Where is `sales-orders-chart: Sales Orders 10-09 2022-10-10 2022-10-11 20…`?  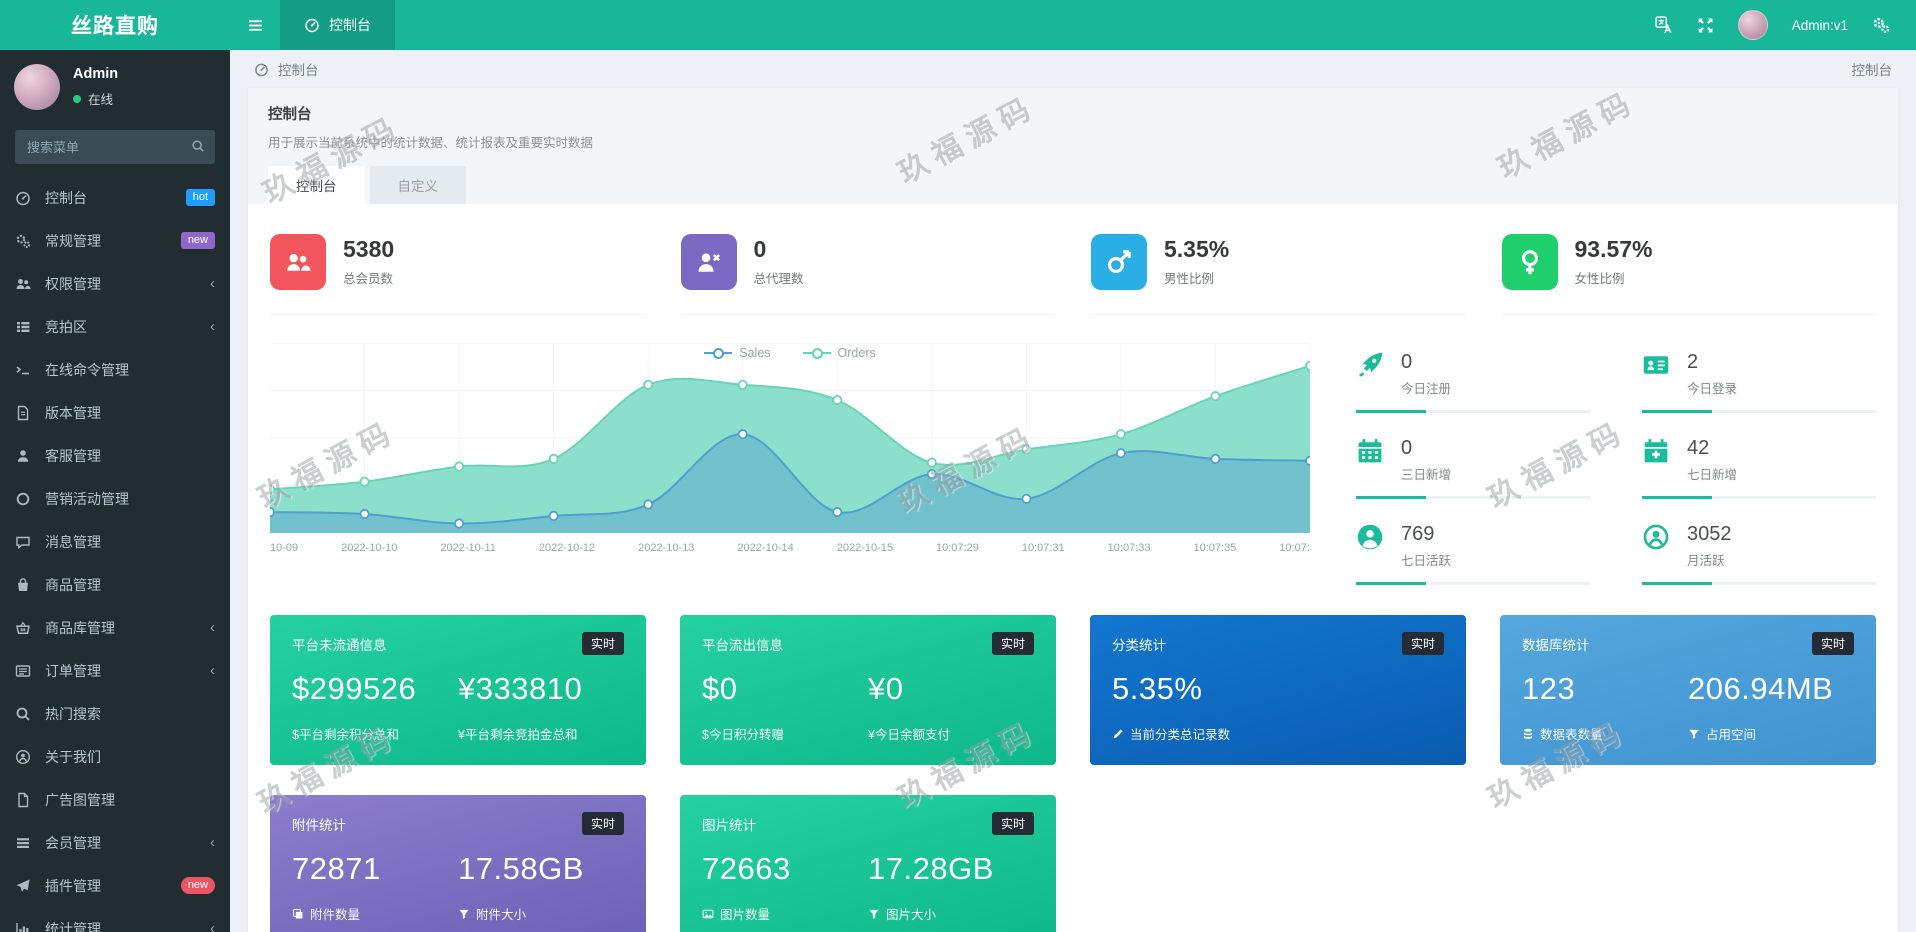
sales-orders-chart: Sales Orders 10-09 2022-10-10 2022-10-11 20… is located at coordinates (790, 464).